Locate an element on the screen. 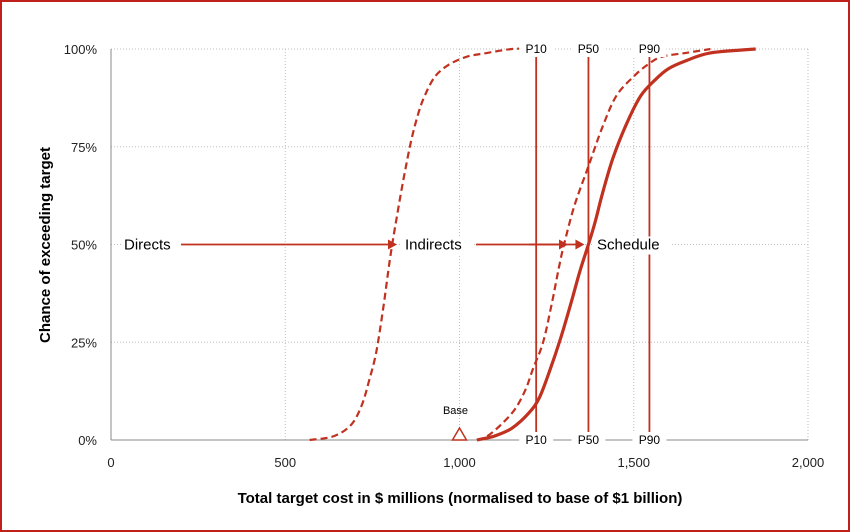  x-tick-label: 1,500 is located at coordinates (633, 462).